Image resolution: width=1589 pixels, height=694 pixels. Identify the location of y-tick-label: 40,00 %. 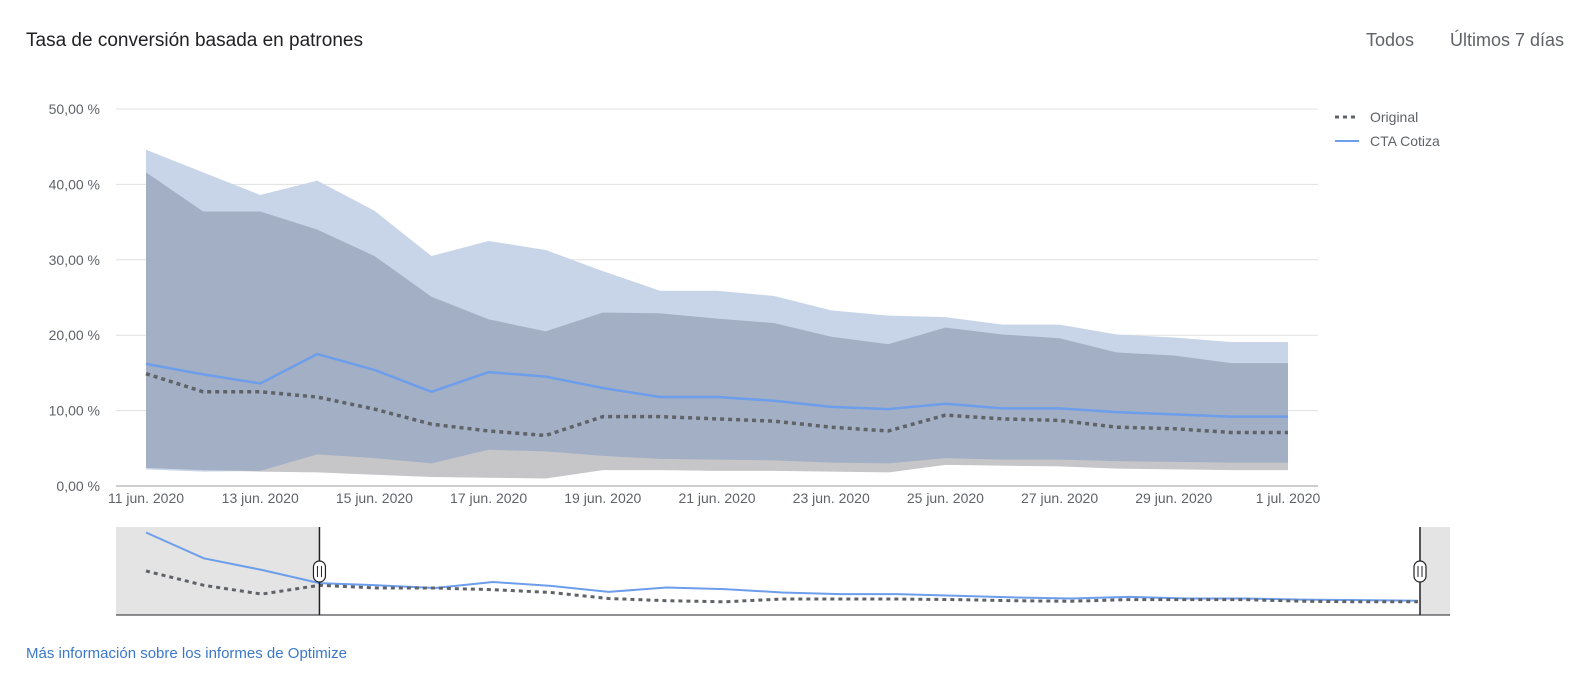
(74, 184).